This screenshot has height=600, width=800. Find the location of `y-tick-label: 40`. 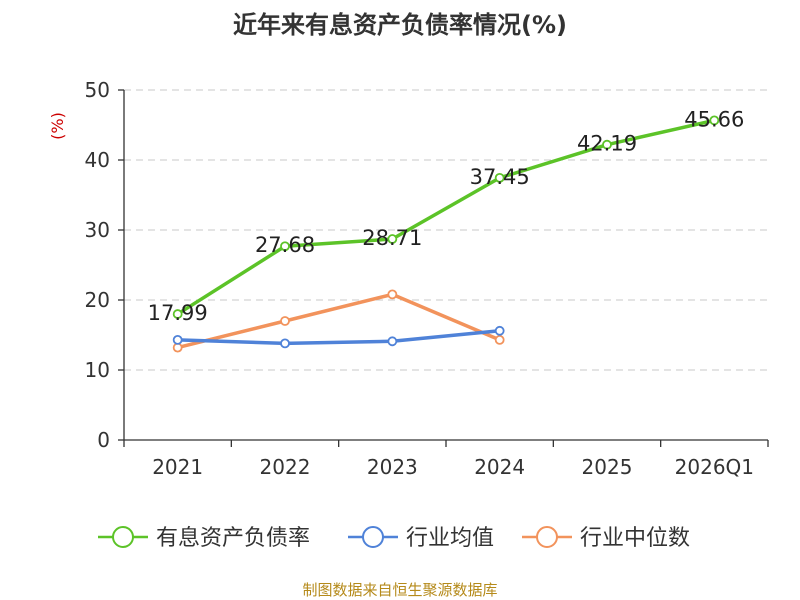

y-tick-label: 40 is located at coordinates (97, 160).